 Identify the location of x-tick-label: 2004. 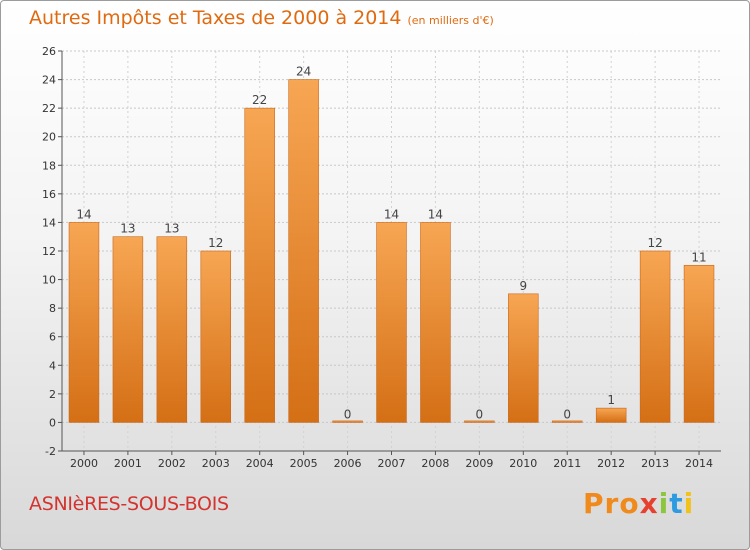
(260, 463).